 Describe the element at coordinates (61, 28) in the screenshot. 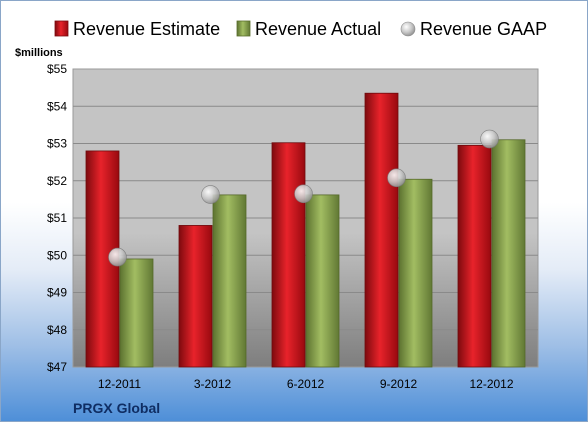

I see `legend-swatch-estimate` at that location.